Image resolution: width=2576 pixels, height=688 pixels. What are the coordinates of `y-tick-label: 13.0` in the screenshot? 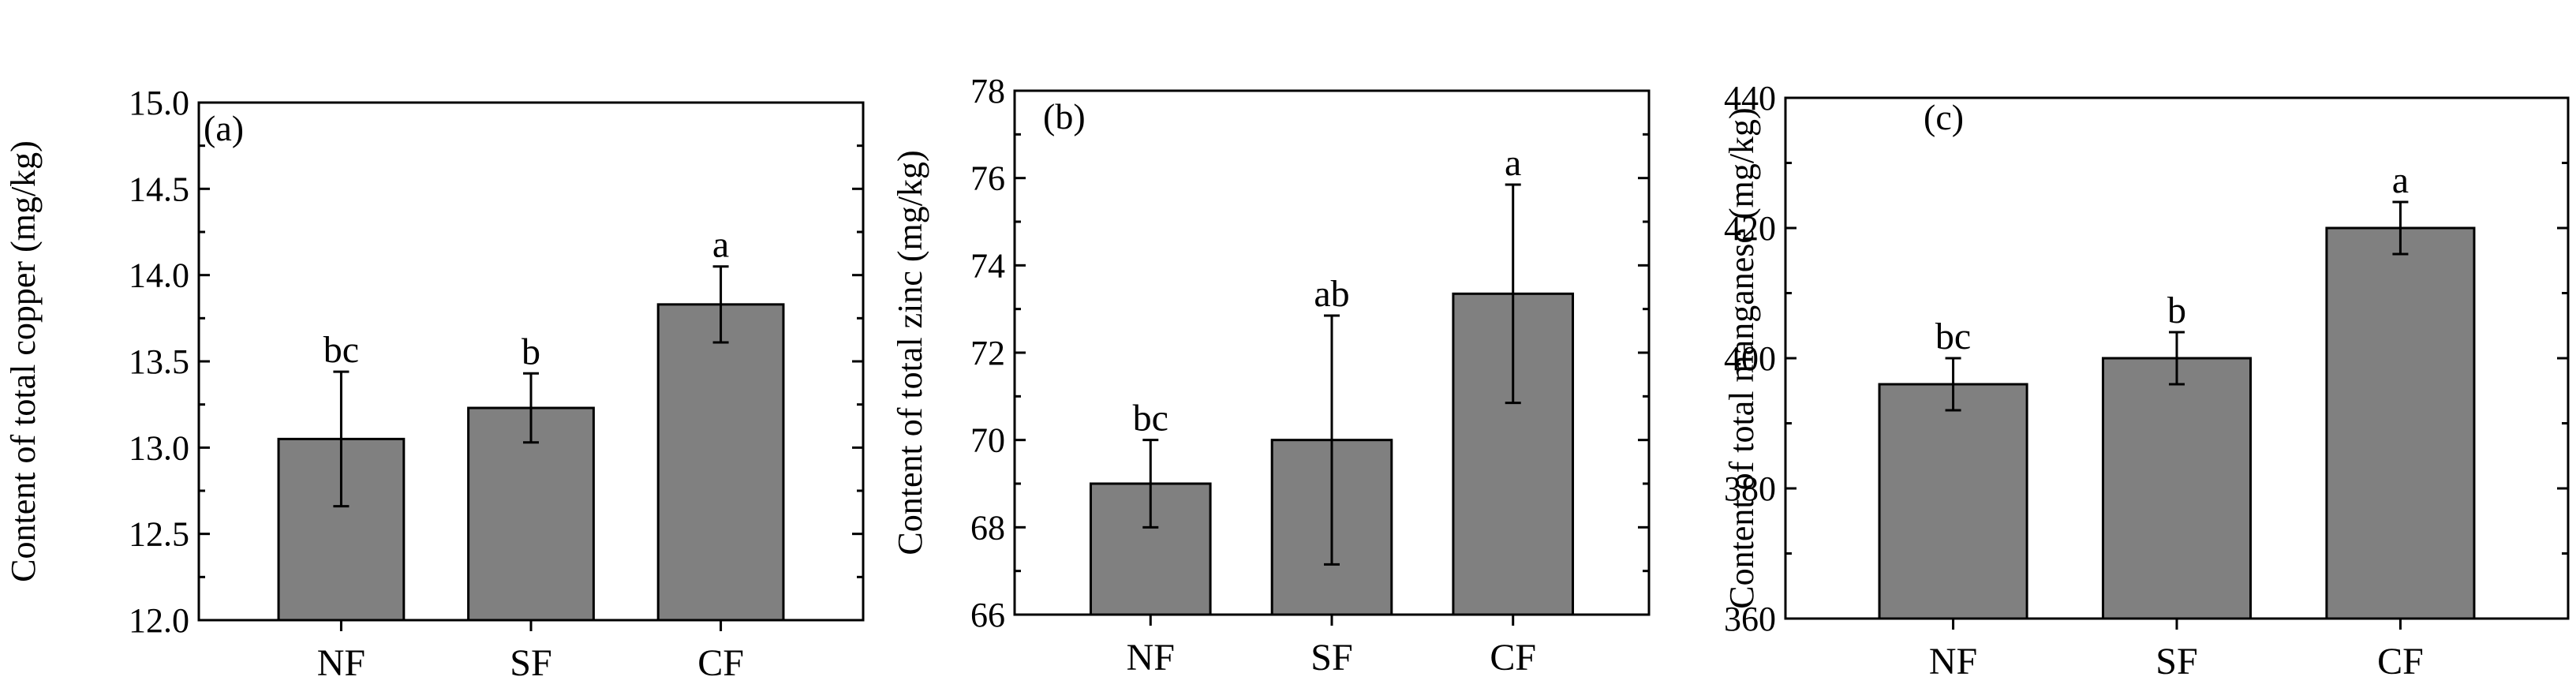 It's located at (159, 448).